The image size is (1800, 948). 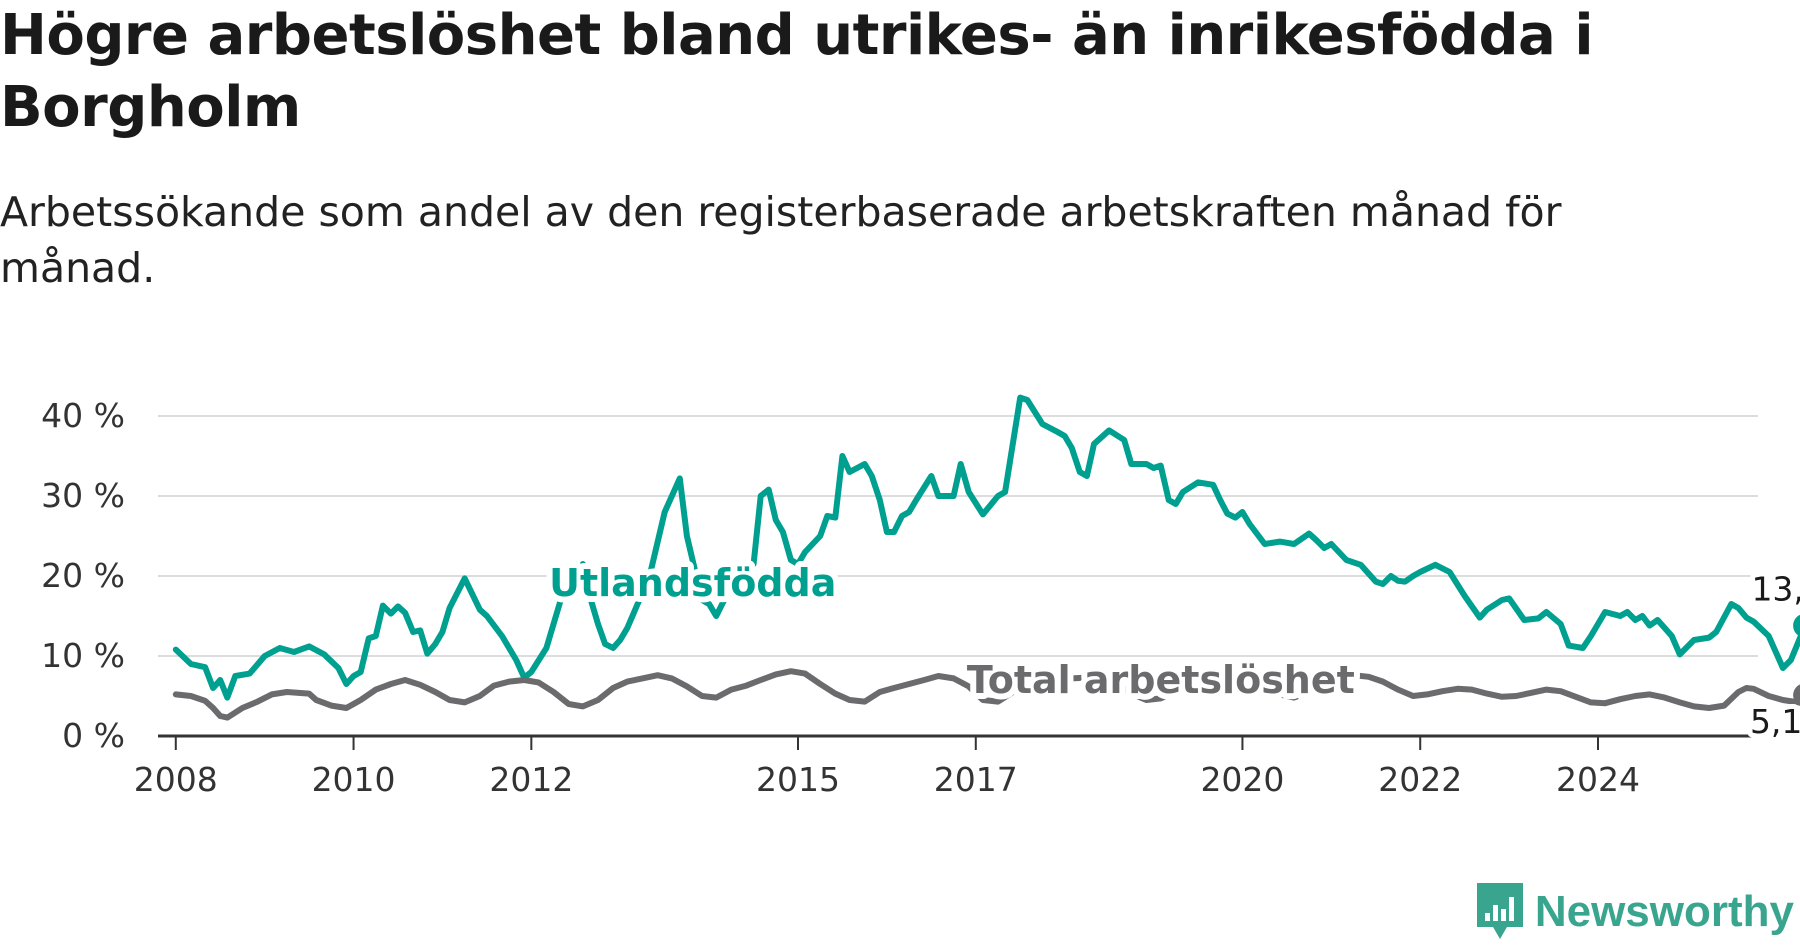 I want to click on x-tick-label: 2020, so click(x=1242, y=779).